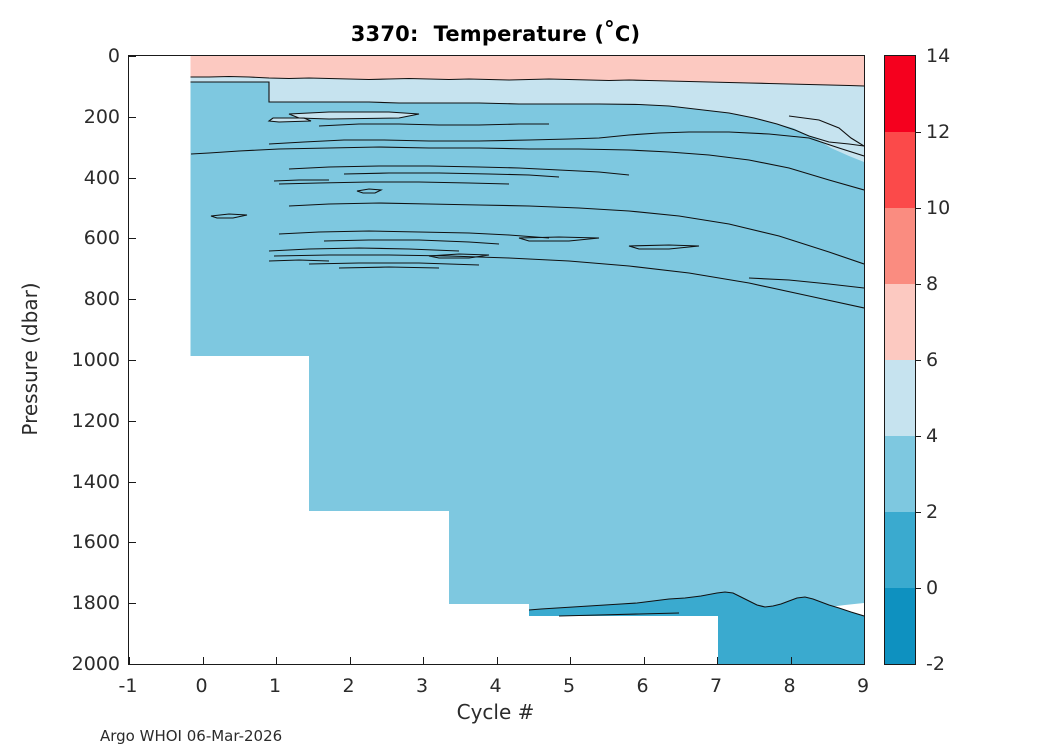 This screenshot has width=1050, height=750. Describe the element at coordinates (129, 660) in the screenshot. I see `x-tick--1` at that location.